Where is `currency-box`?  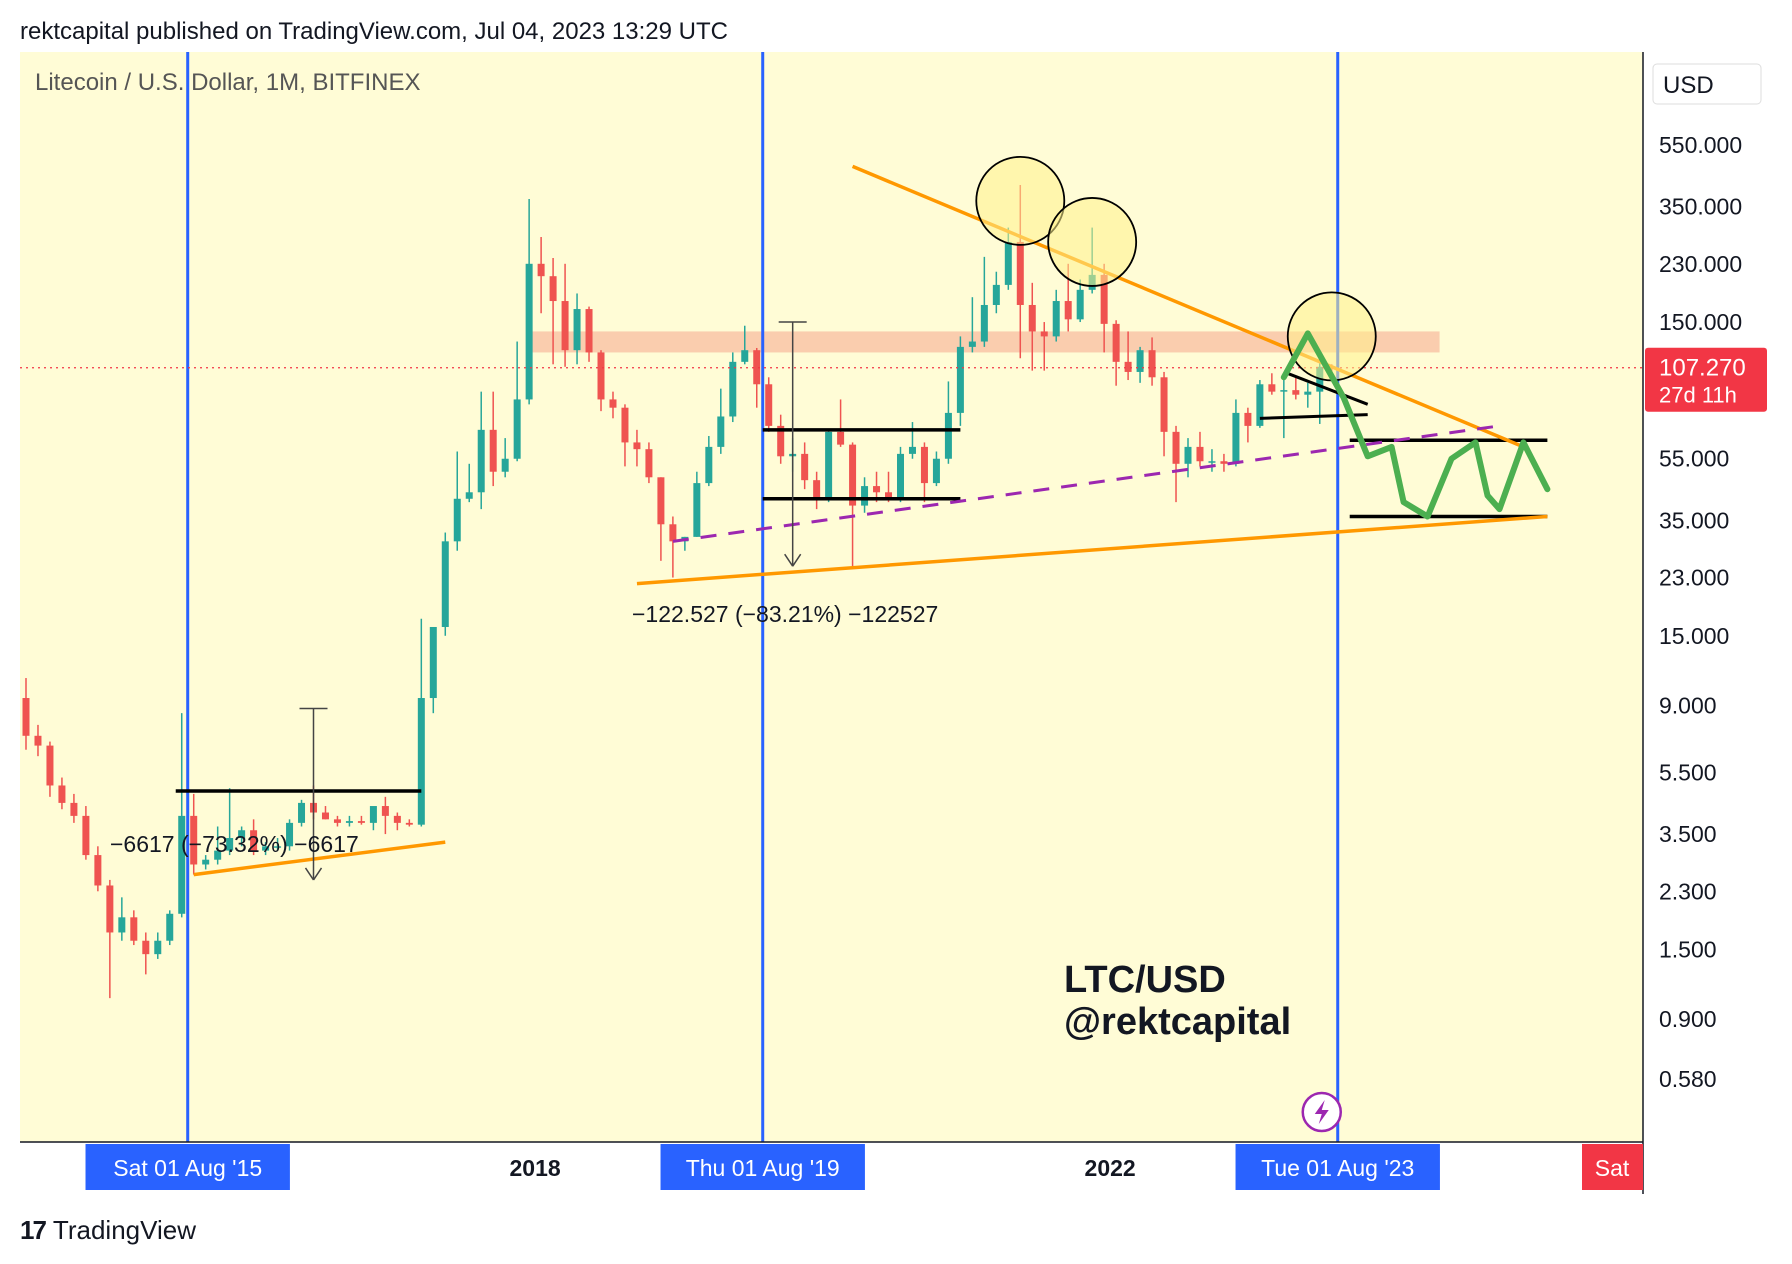
currency-box is located at coordinates (1707, 84).